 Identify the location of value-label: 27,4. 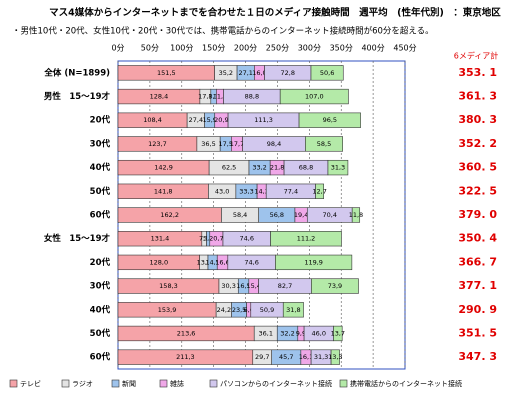
(196, 120).